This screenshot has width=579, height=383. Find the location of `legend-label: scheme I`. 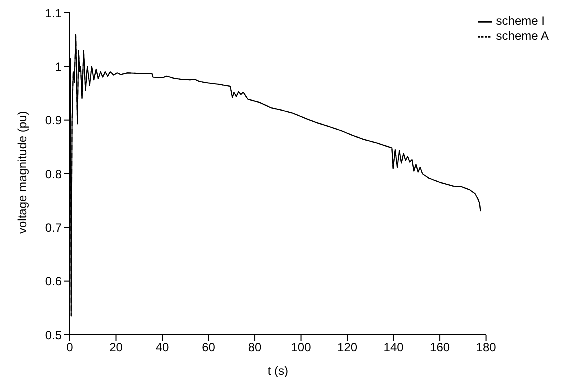

legend-label: scheme I is located at coordinates (520, 21).